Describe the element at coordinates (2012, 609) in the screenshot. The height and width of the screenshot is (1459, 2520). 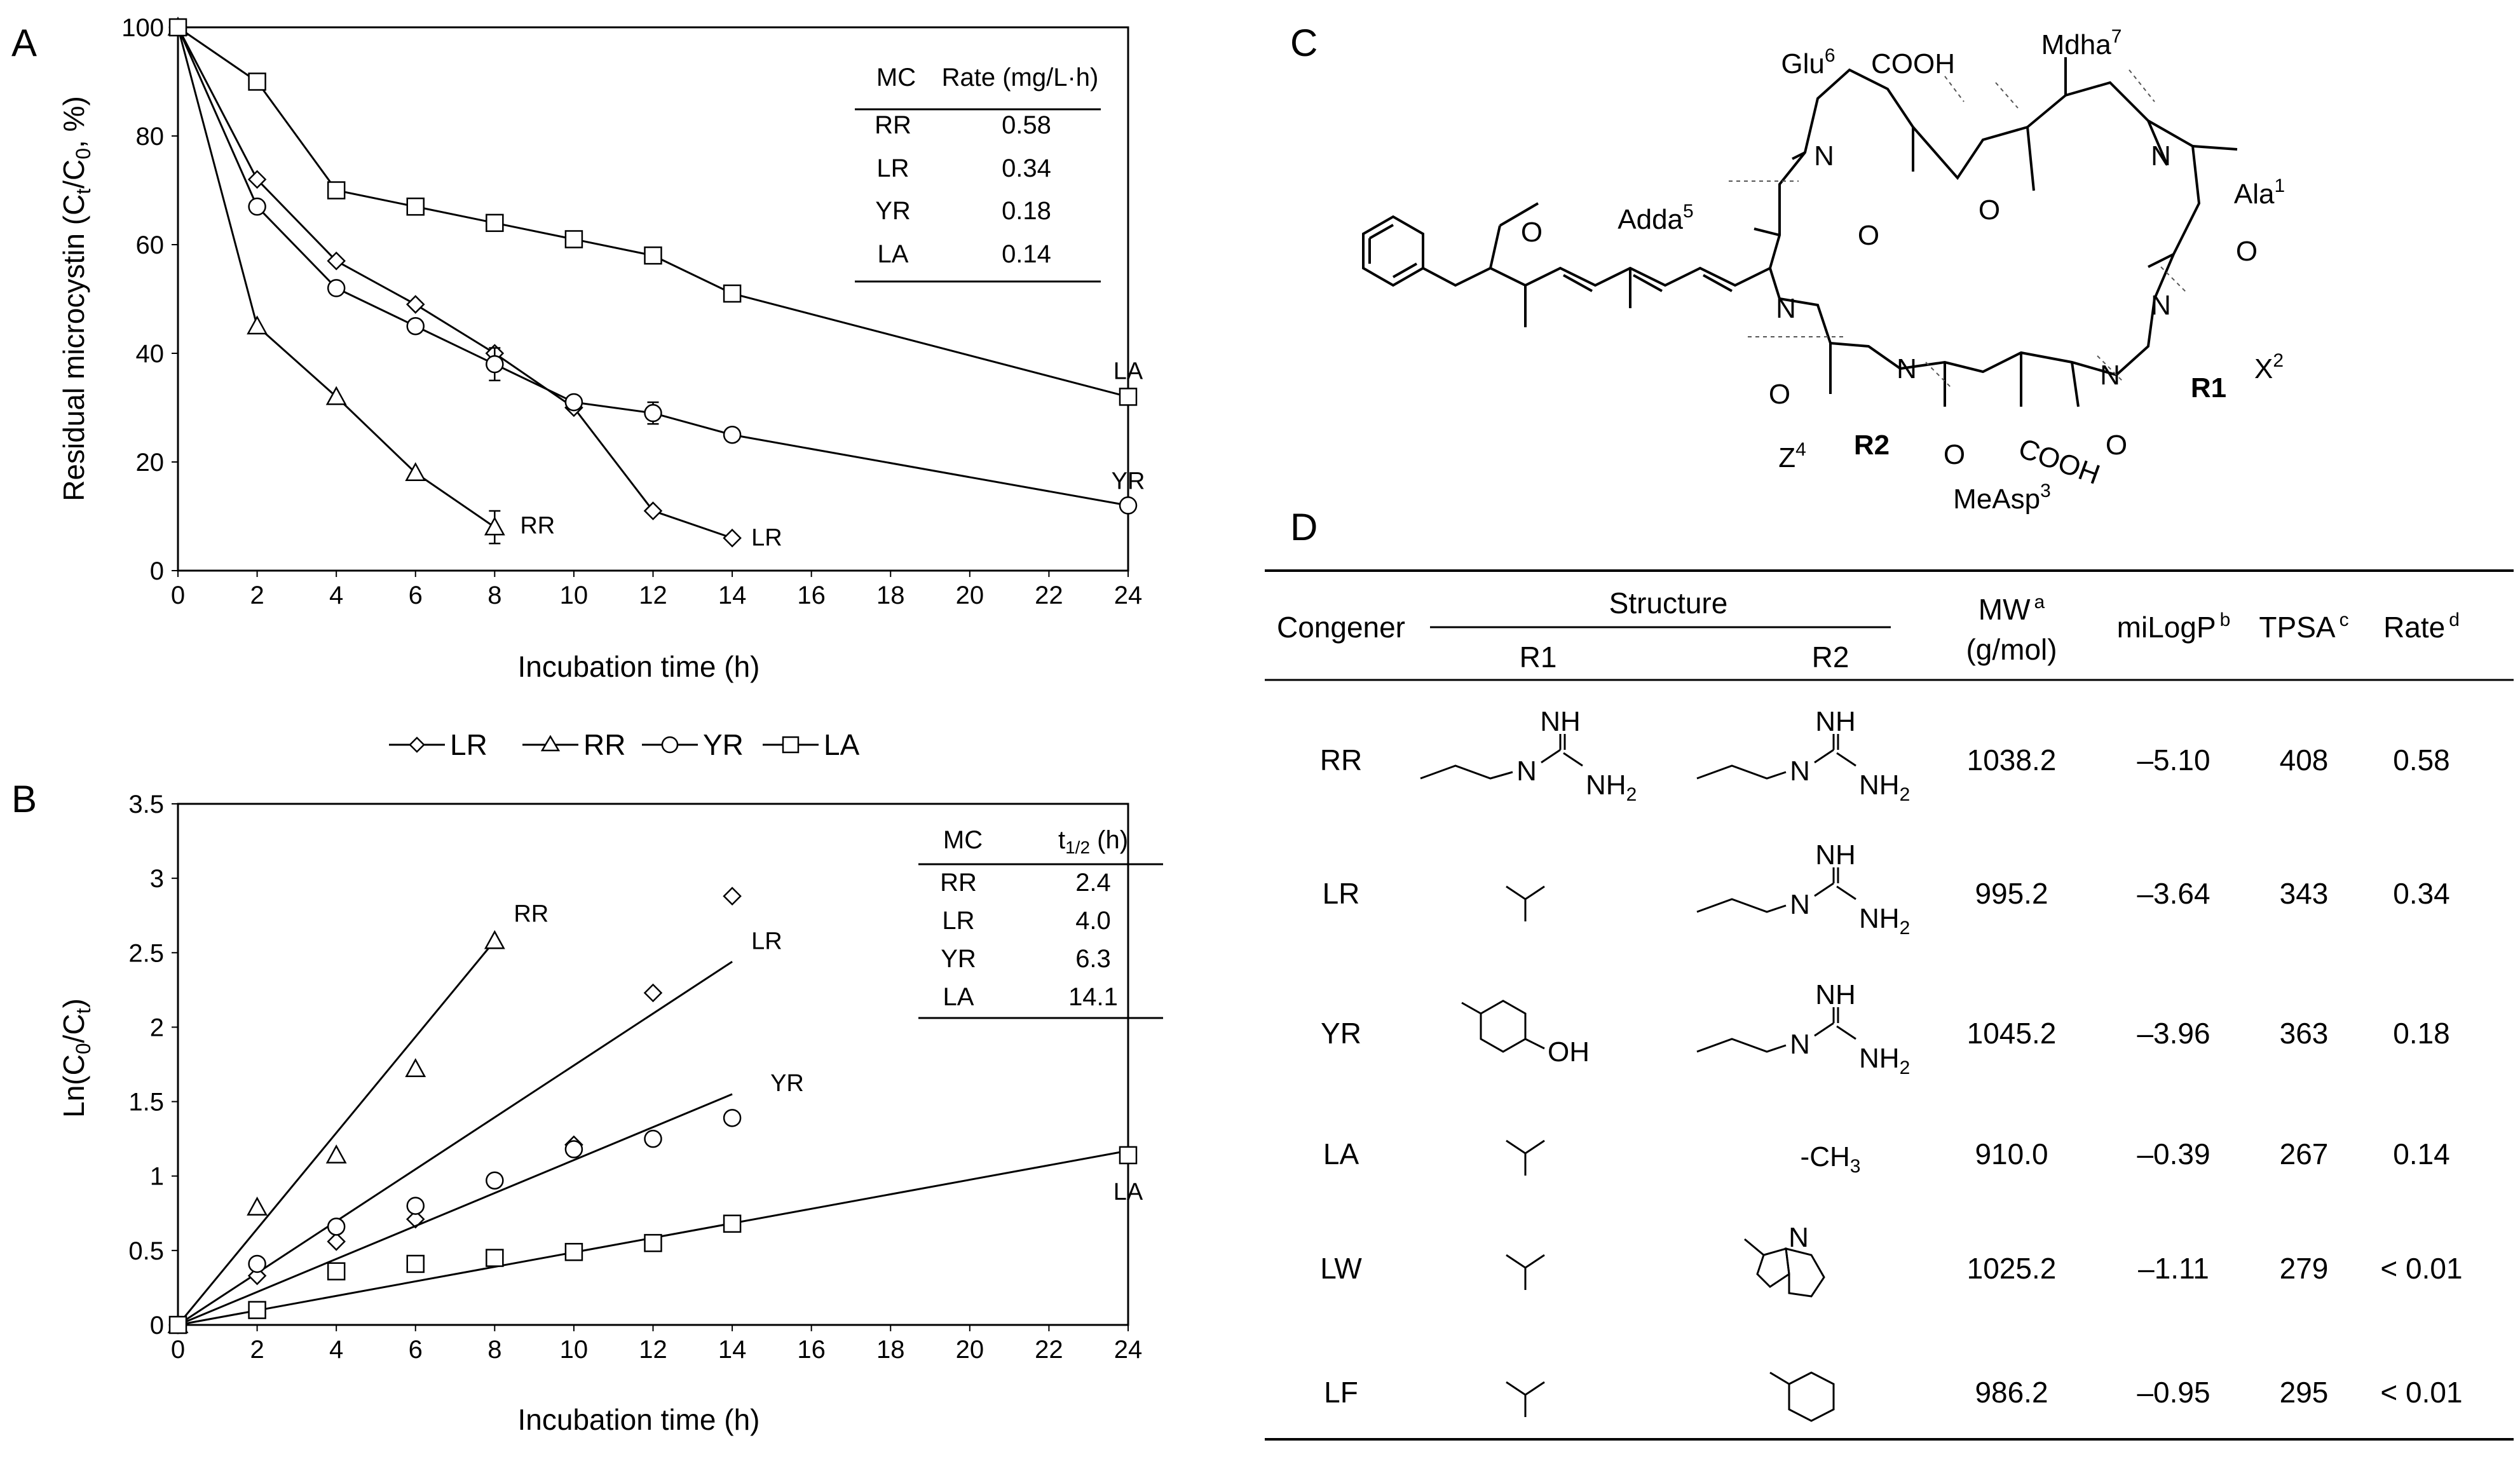
I see `header-mw: MW a` at that location.